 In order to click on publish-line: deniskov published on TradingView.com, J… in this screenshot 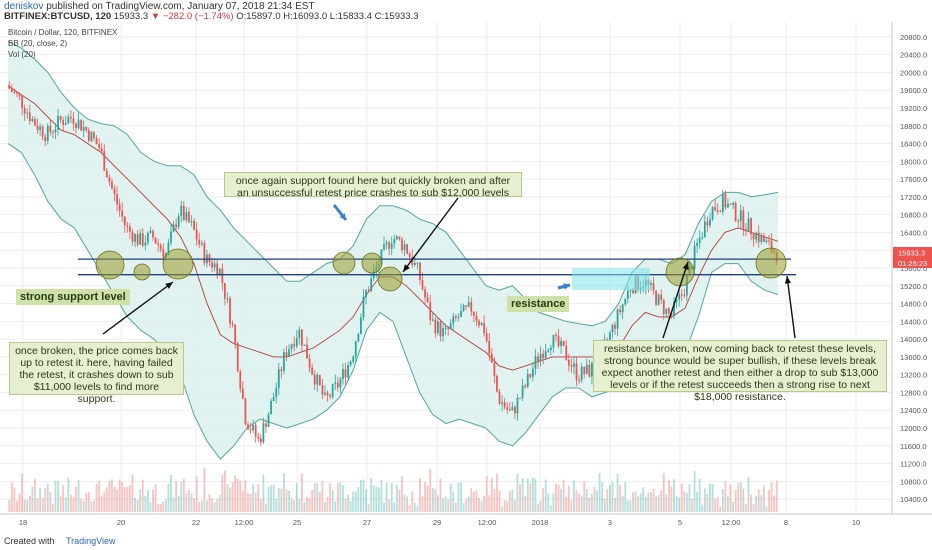, I will do `click(159, 6)`.